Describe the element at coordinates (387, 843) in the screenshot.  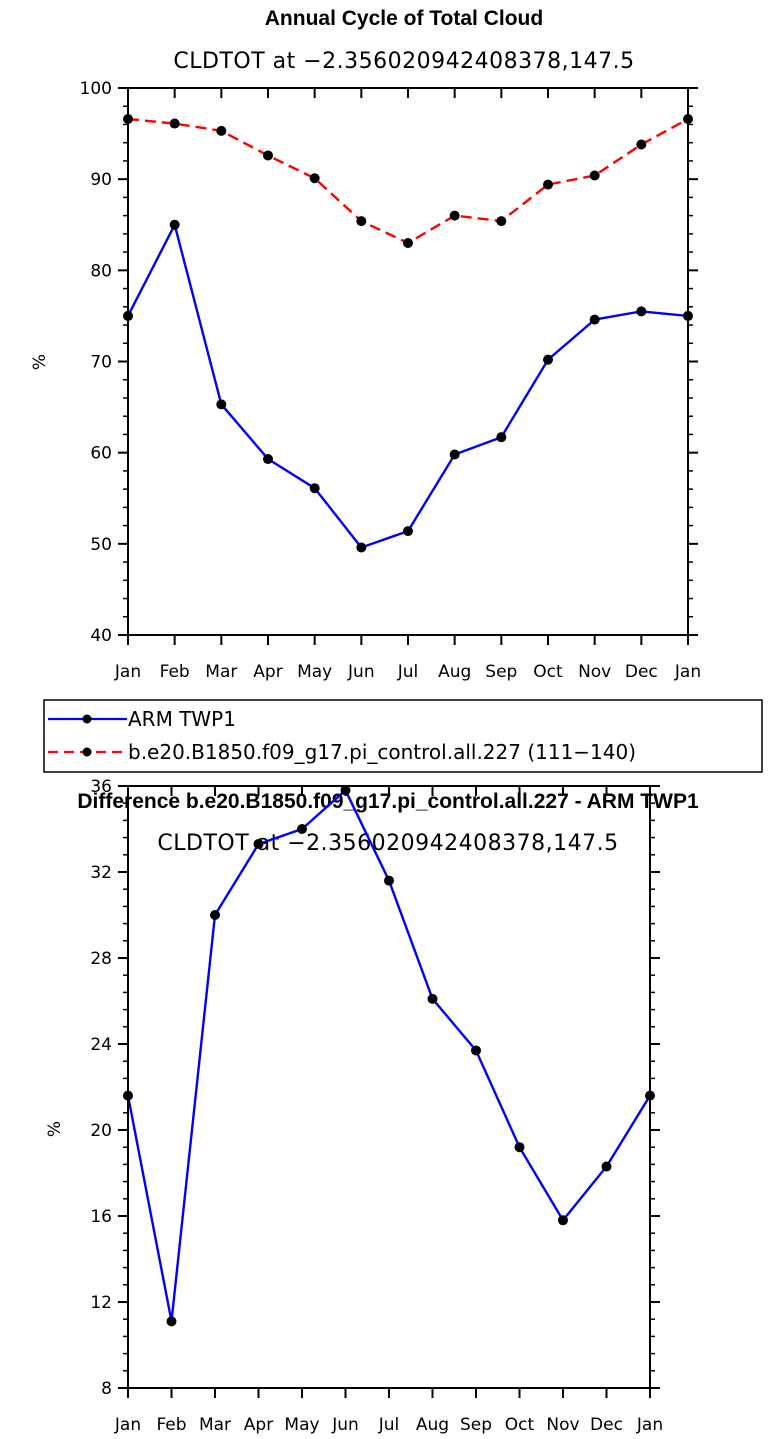
I see `chart2-subtitle: CLDTOT at −2.356020942408378,147.5` at that location.